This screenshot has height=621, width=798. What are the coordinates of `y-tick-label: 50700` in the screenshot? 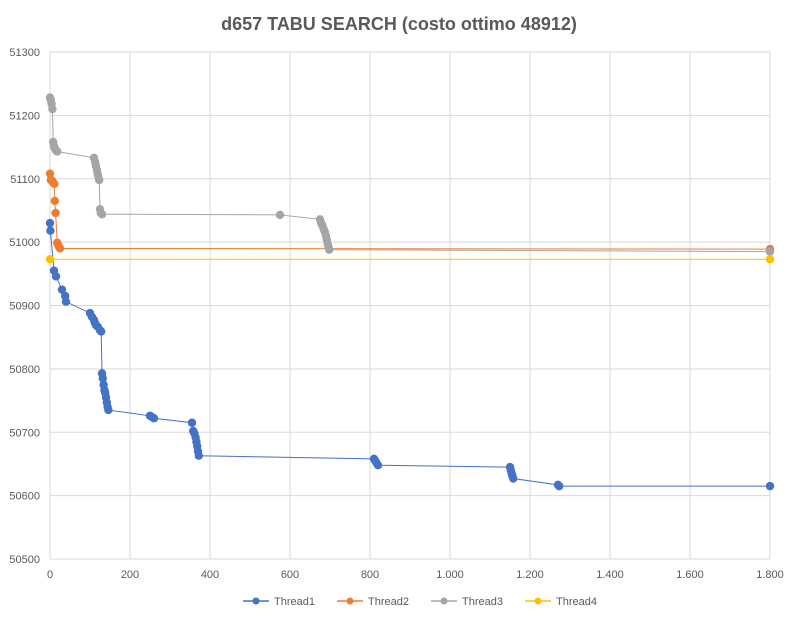 It's located at (24, 433).